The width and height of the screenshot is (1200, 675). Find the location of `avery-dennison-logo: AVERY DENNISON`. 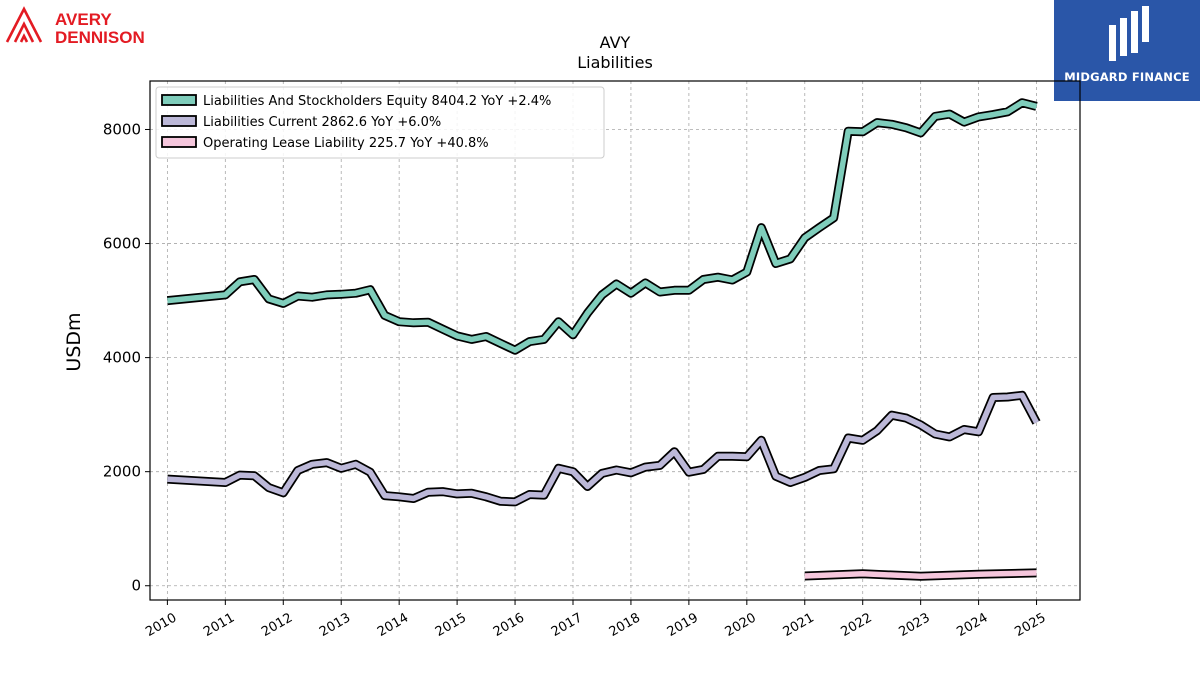

avery-dennison-logo: AVERY DENNISON is located at coordinates (84, 26).